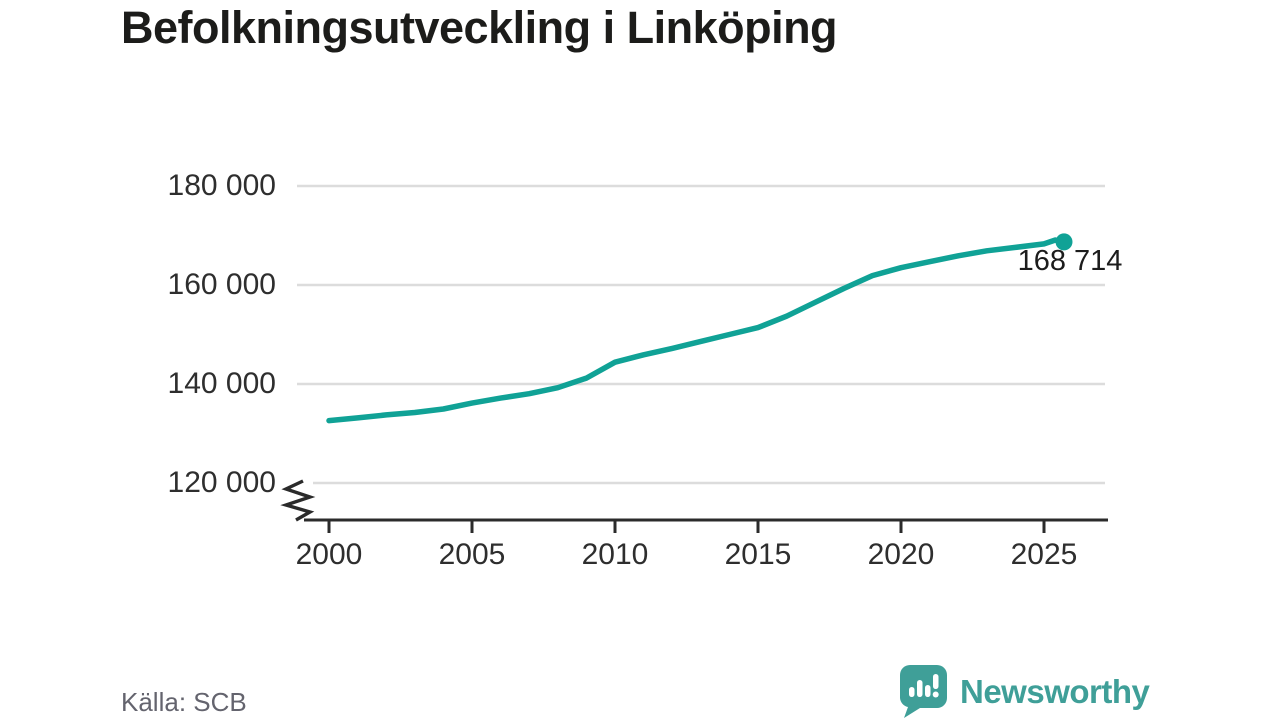 The image size is (1280, 720). Describe the element at coordinates (912, 692) in the screenshot. I see `bar-chart-icon` at that location.